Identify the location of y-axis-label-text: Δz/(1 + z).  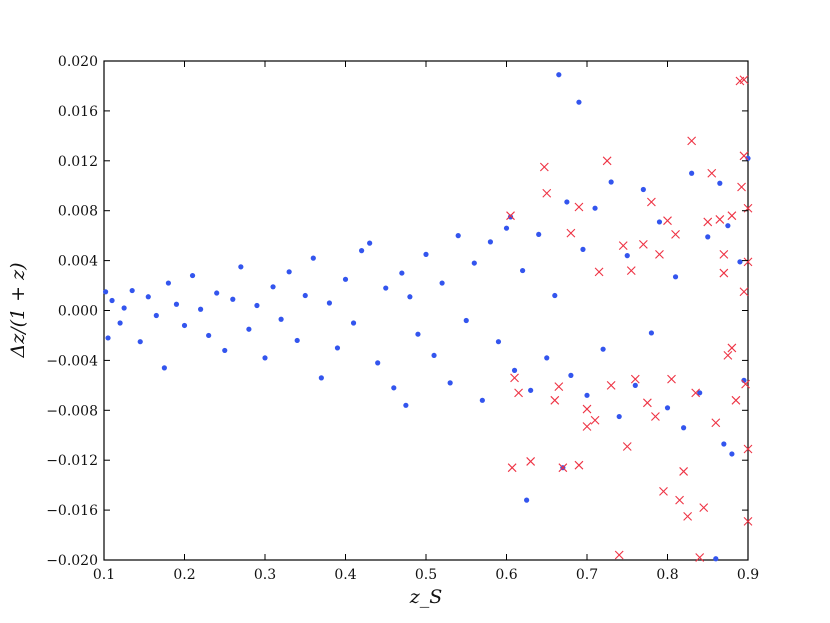
(18, 310).